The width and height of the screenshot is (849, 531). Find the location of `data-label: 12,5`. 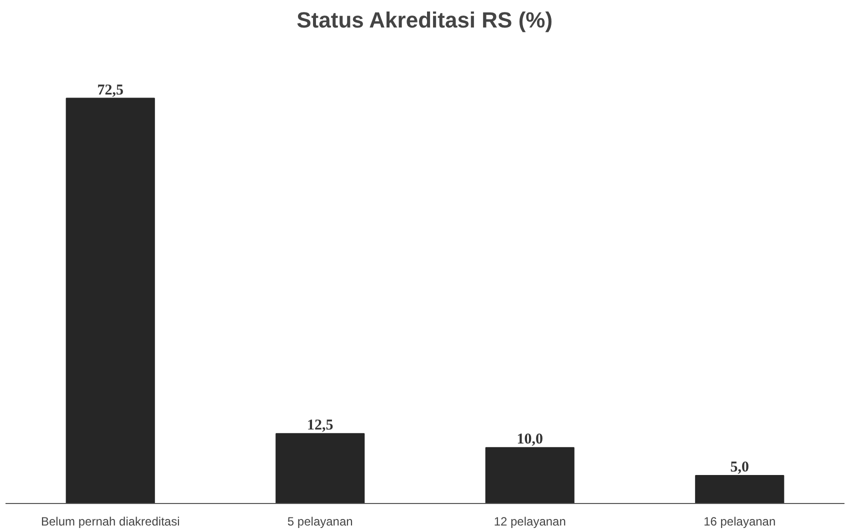

data-label: 12,5 is located at coordinates (320, 426).